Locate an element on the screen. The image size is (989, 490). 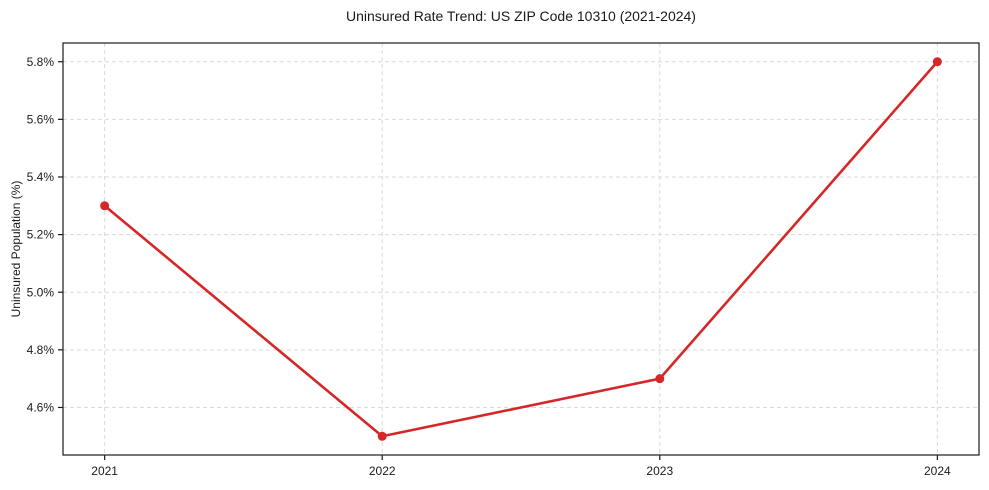
x-tick-label: 2021 is located at coordinates (104, 471).